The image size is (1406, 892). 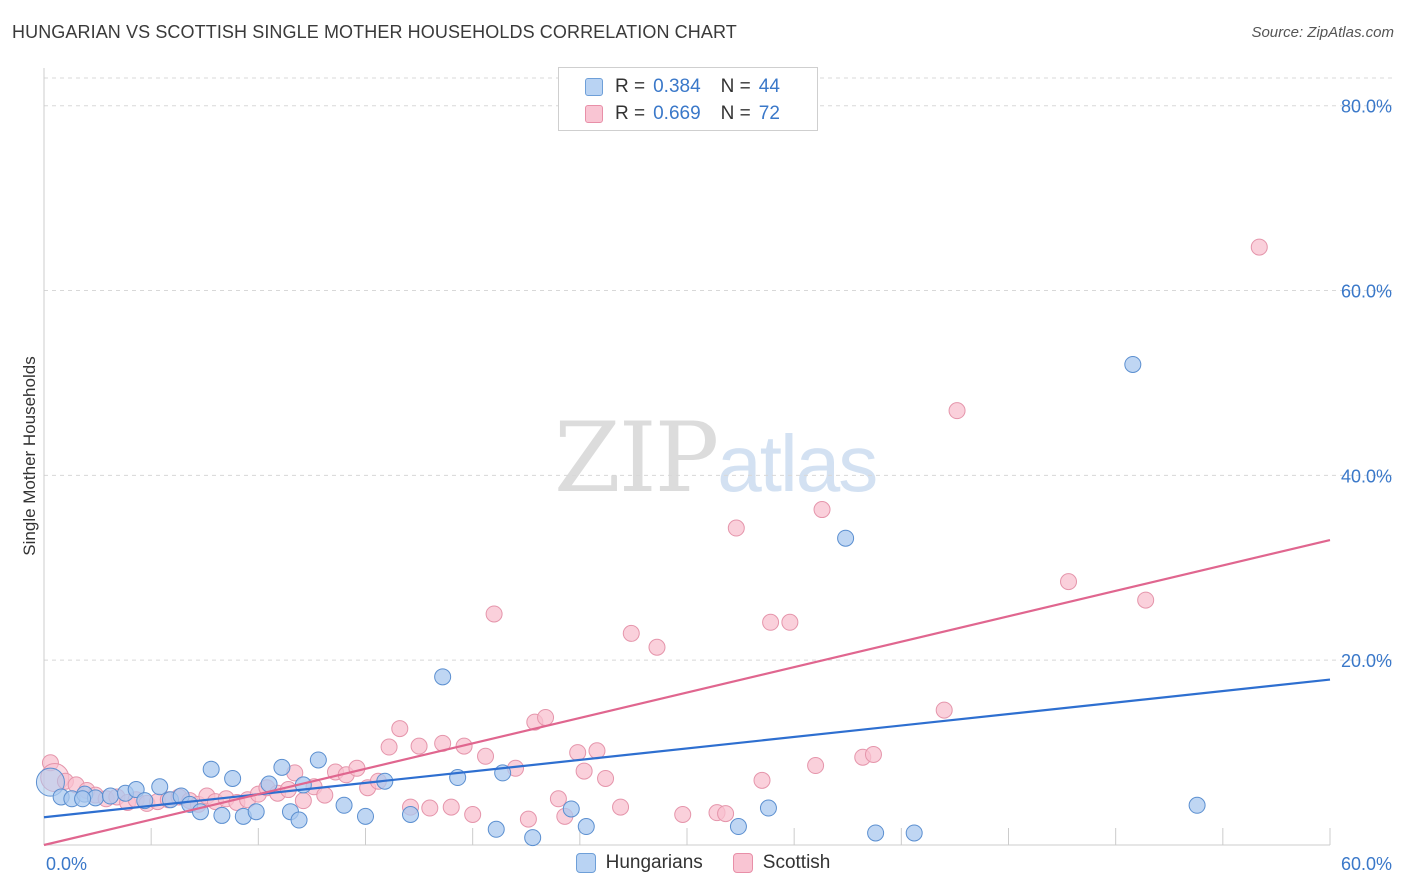 What do you see at coordinates (769, 113) in the screenshot?
I see `legend-n-value-scottish: 72` at bounding box center [769, 113].